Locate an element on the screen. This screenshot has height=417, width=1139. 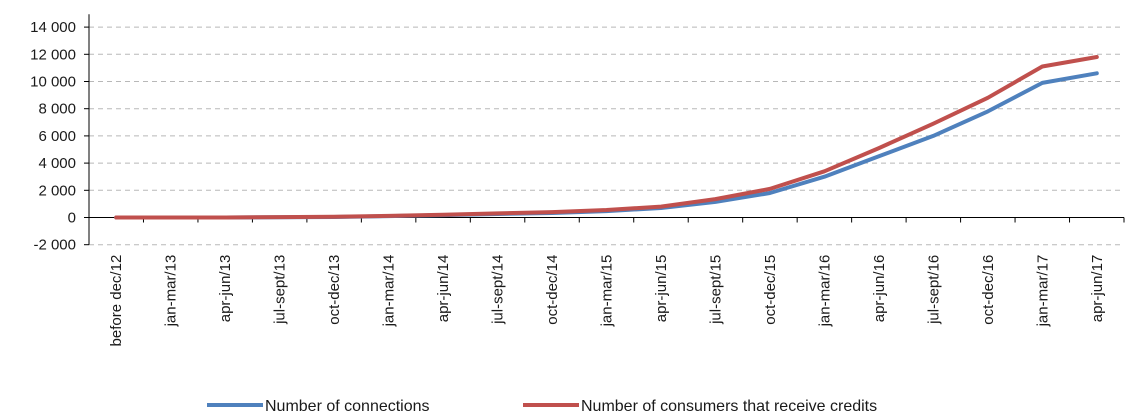
y-tick-label: 12 000 is located at coordinates (53, 54).